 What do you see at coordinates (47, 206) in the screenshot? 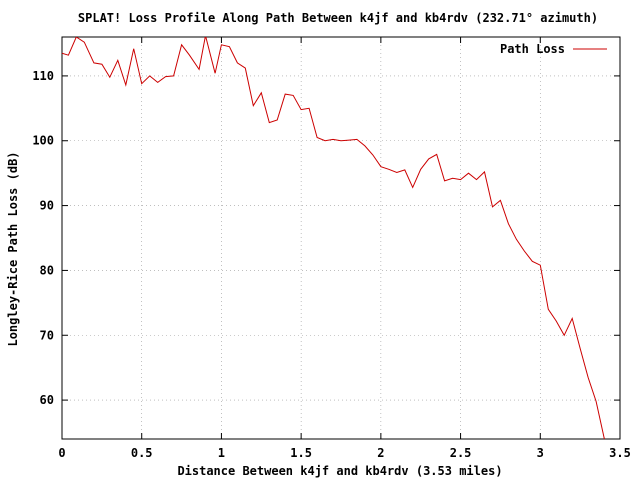
I see `y-tick-label: 90` at bounding box center [47, 206].